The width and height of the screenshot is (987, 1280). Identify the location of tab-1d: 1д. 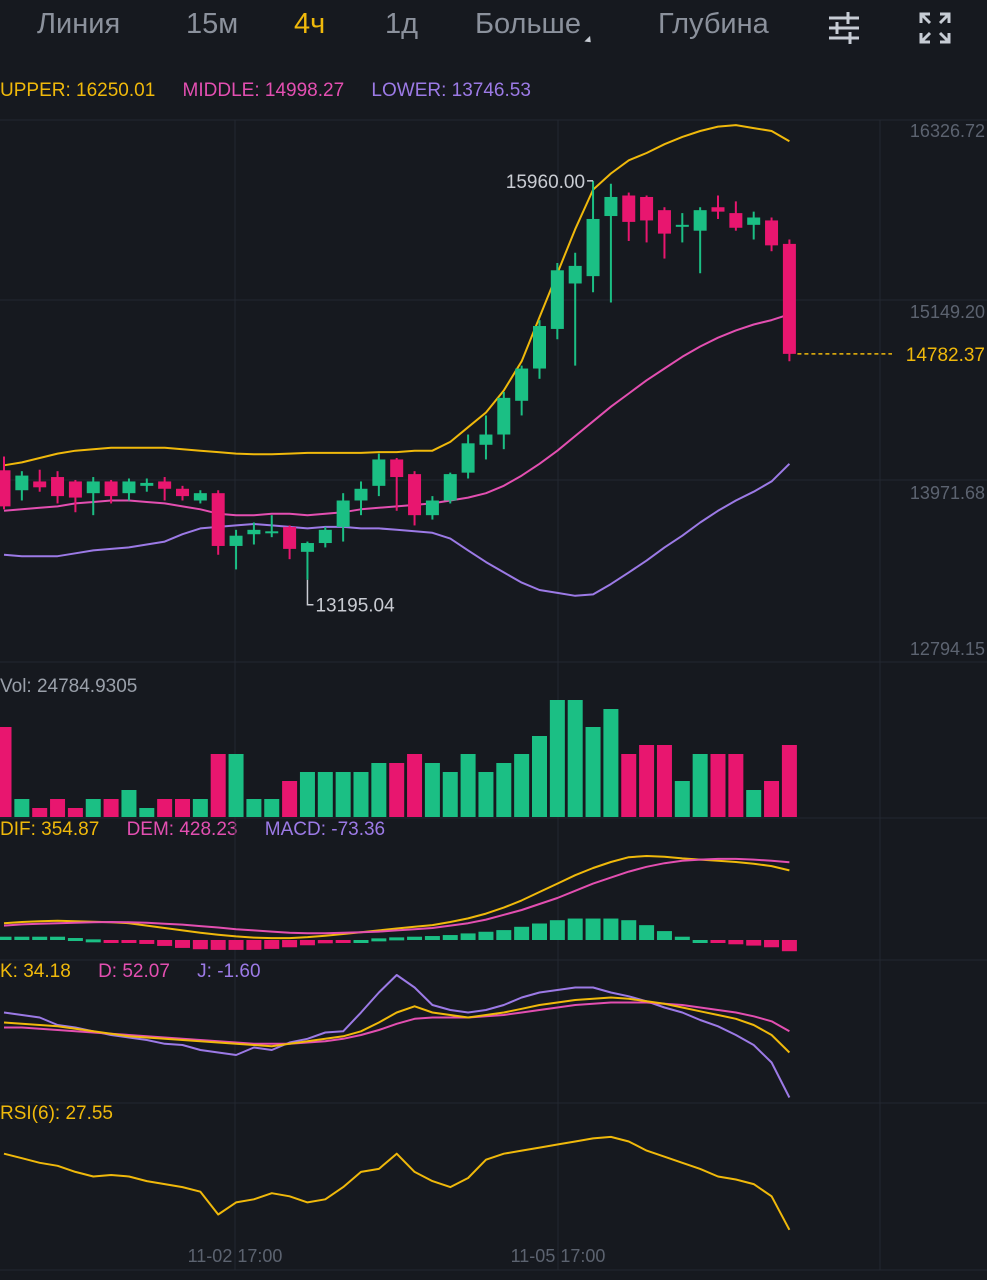
(402, 24).